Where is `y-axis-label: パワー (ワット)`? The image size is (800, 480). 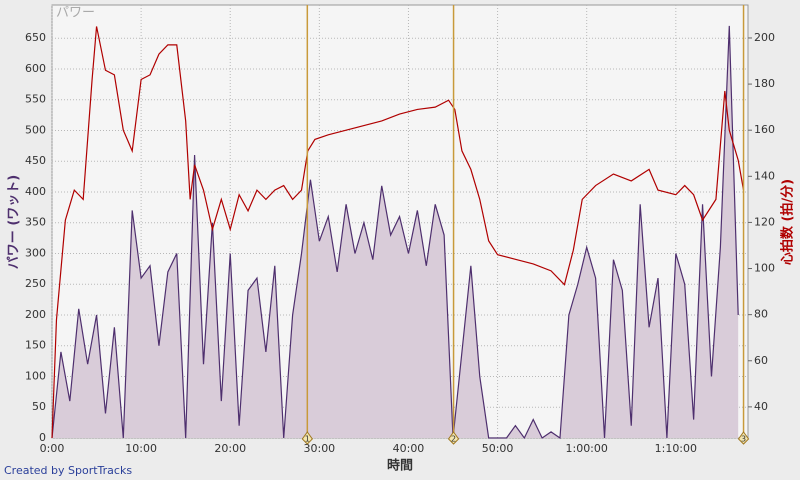
y-axis-label: パワー (ワット) is located at coordinates (14, 222).